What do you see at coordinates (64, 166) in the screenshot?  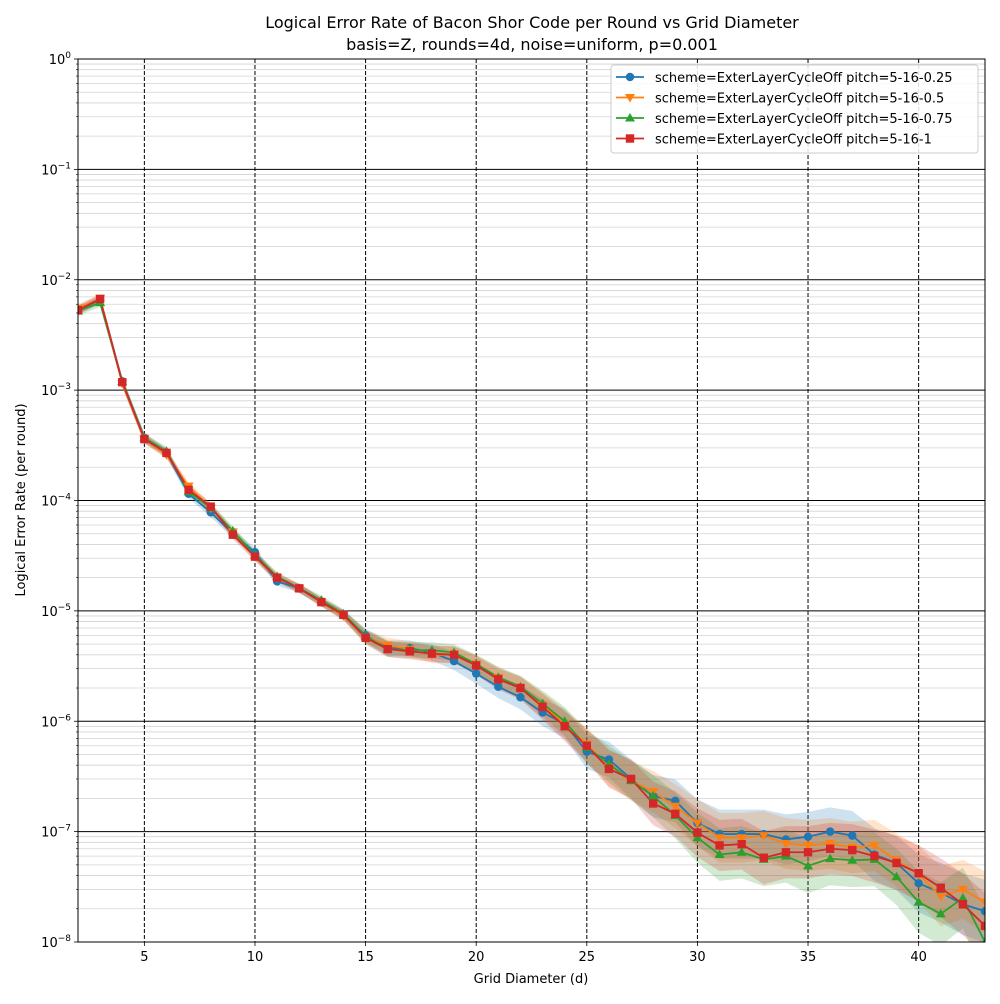 I see `y-tick-exponent: −1` at bounding box center [64, 166].